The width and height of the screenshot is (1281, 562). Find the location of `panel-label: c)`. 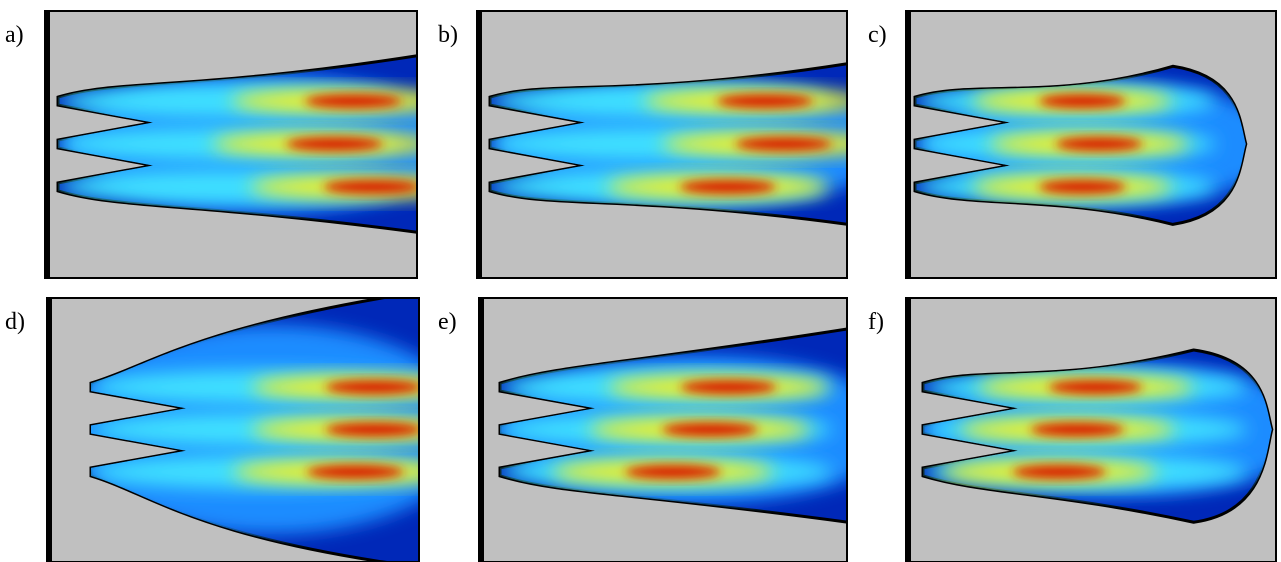

panel-label: c) is located at coordinates (877, 35).